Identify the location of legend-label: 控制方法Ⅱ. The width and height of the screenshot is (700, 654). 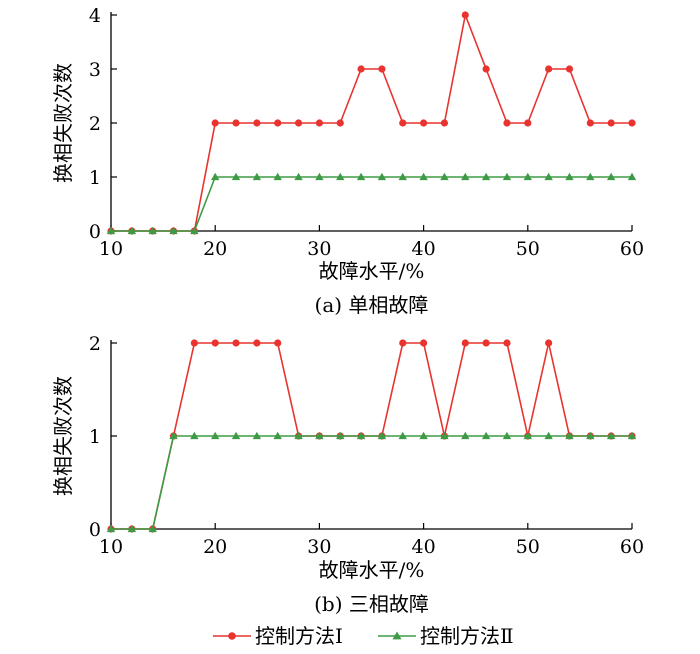
(467, 636).